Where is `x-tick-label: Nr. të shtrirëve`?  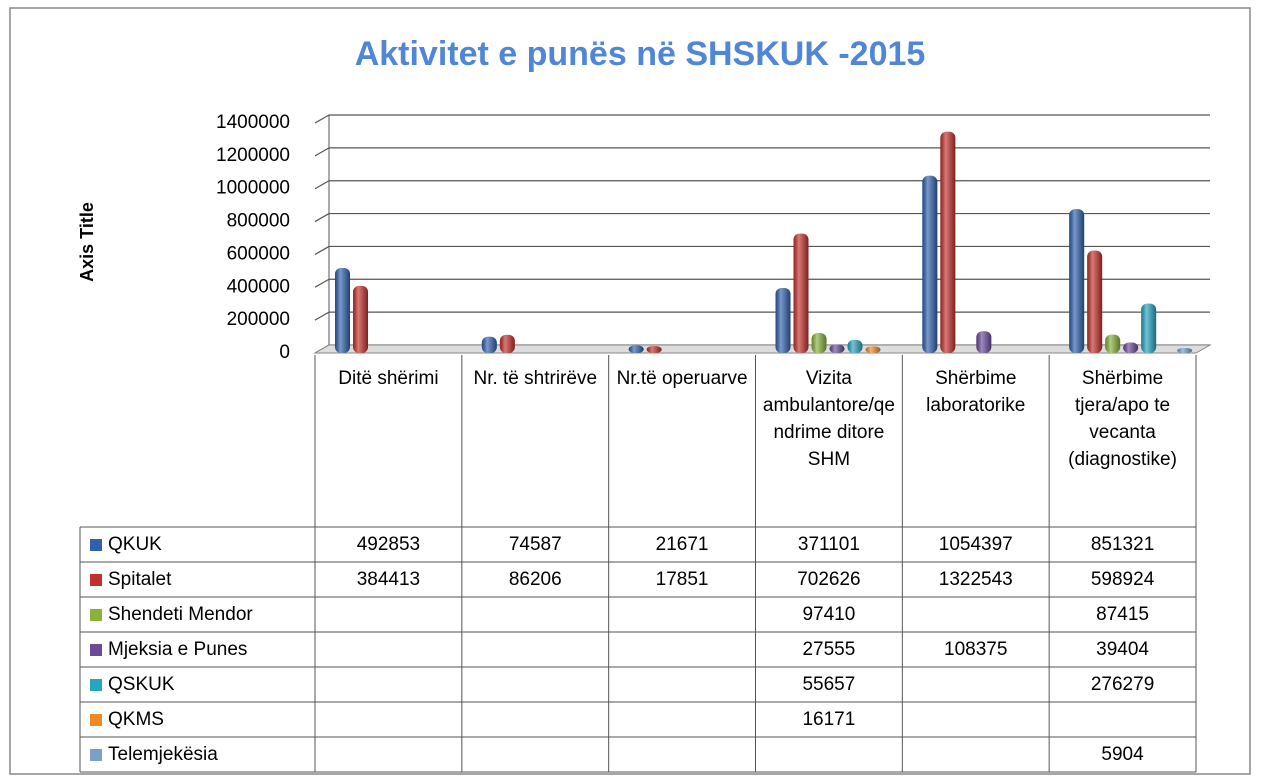 x-tick-label: Nr. të shtrirëve is located at coordinates (535, 378).